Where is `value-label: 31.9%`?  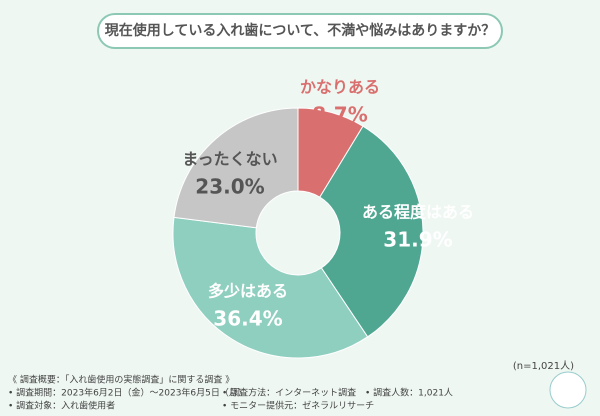
value-label: 31.9% is located at coordinates (417, 240).